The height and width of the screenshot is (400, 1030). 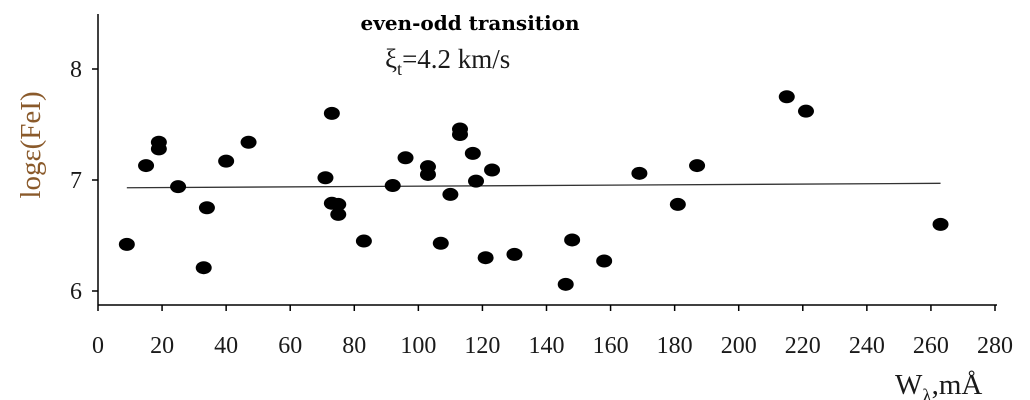 I want to click on x-tick-label: 240, so click(x=867, y=346).